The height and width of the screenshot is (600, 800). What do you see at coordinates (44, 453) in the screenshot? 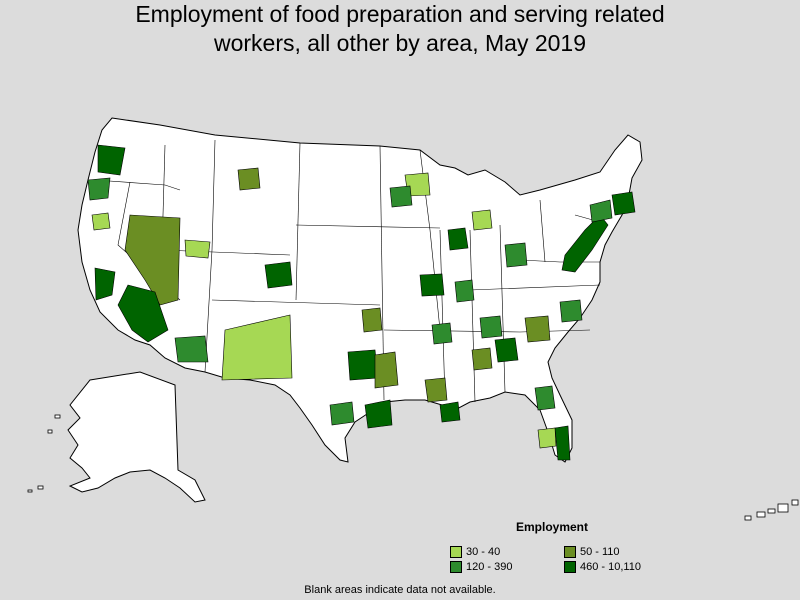
I see `aleutian-islands` at bounding box center [44, 453].